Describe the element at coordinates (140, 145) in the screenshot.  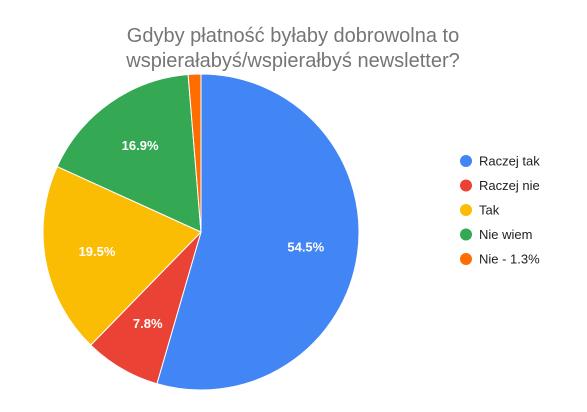
I see `data-label-nie-wiem: 16.9%` at that location.